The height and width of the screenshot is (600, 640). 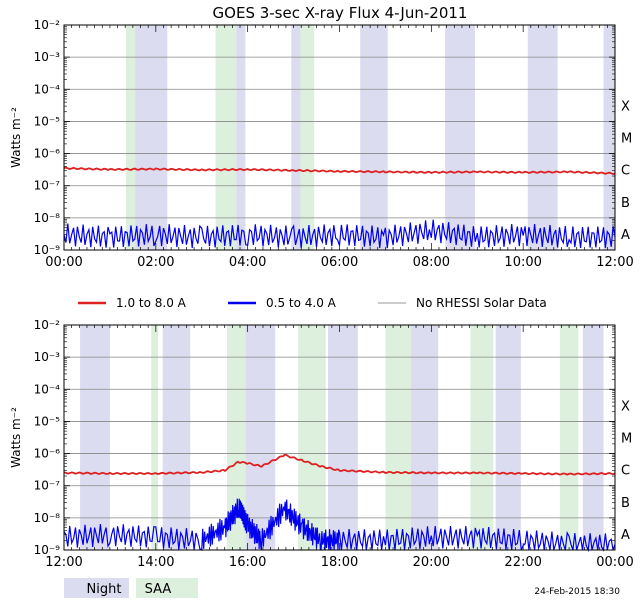 What do you see at coordinates (577, 592) in the screenshot?
I see `timestamp: 24-Feb-2015 18:30` at bounding box center [577, 592].